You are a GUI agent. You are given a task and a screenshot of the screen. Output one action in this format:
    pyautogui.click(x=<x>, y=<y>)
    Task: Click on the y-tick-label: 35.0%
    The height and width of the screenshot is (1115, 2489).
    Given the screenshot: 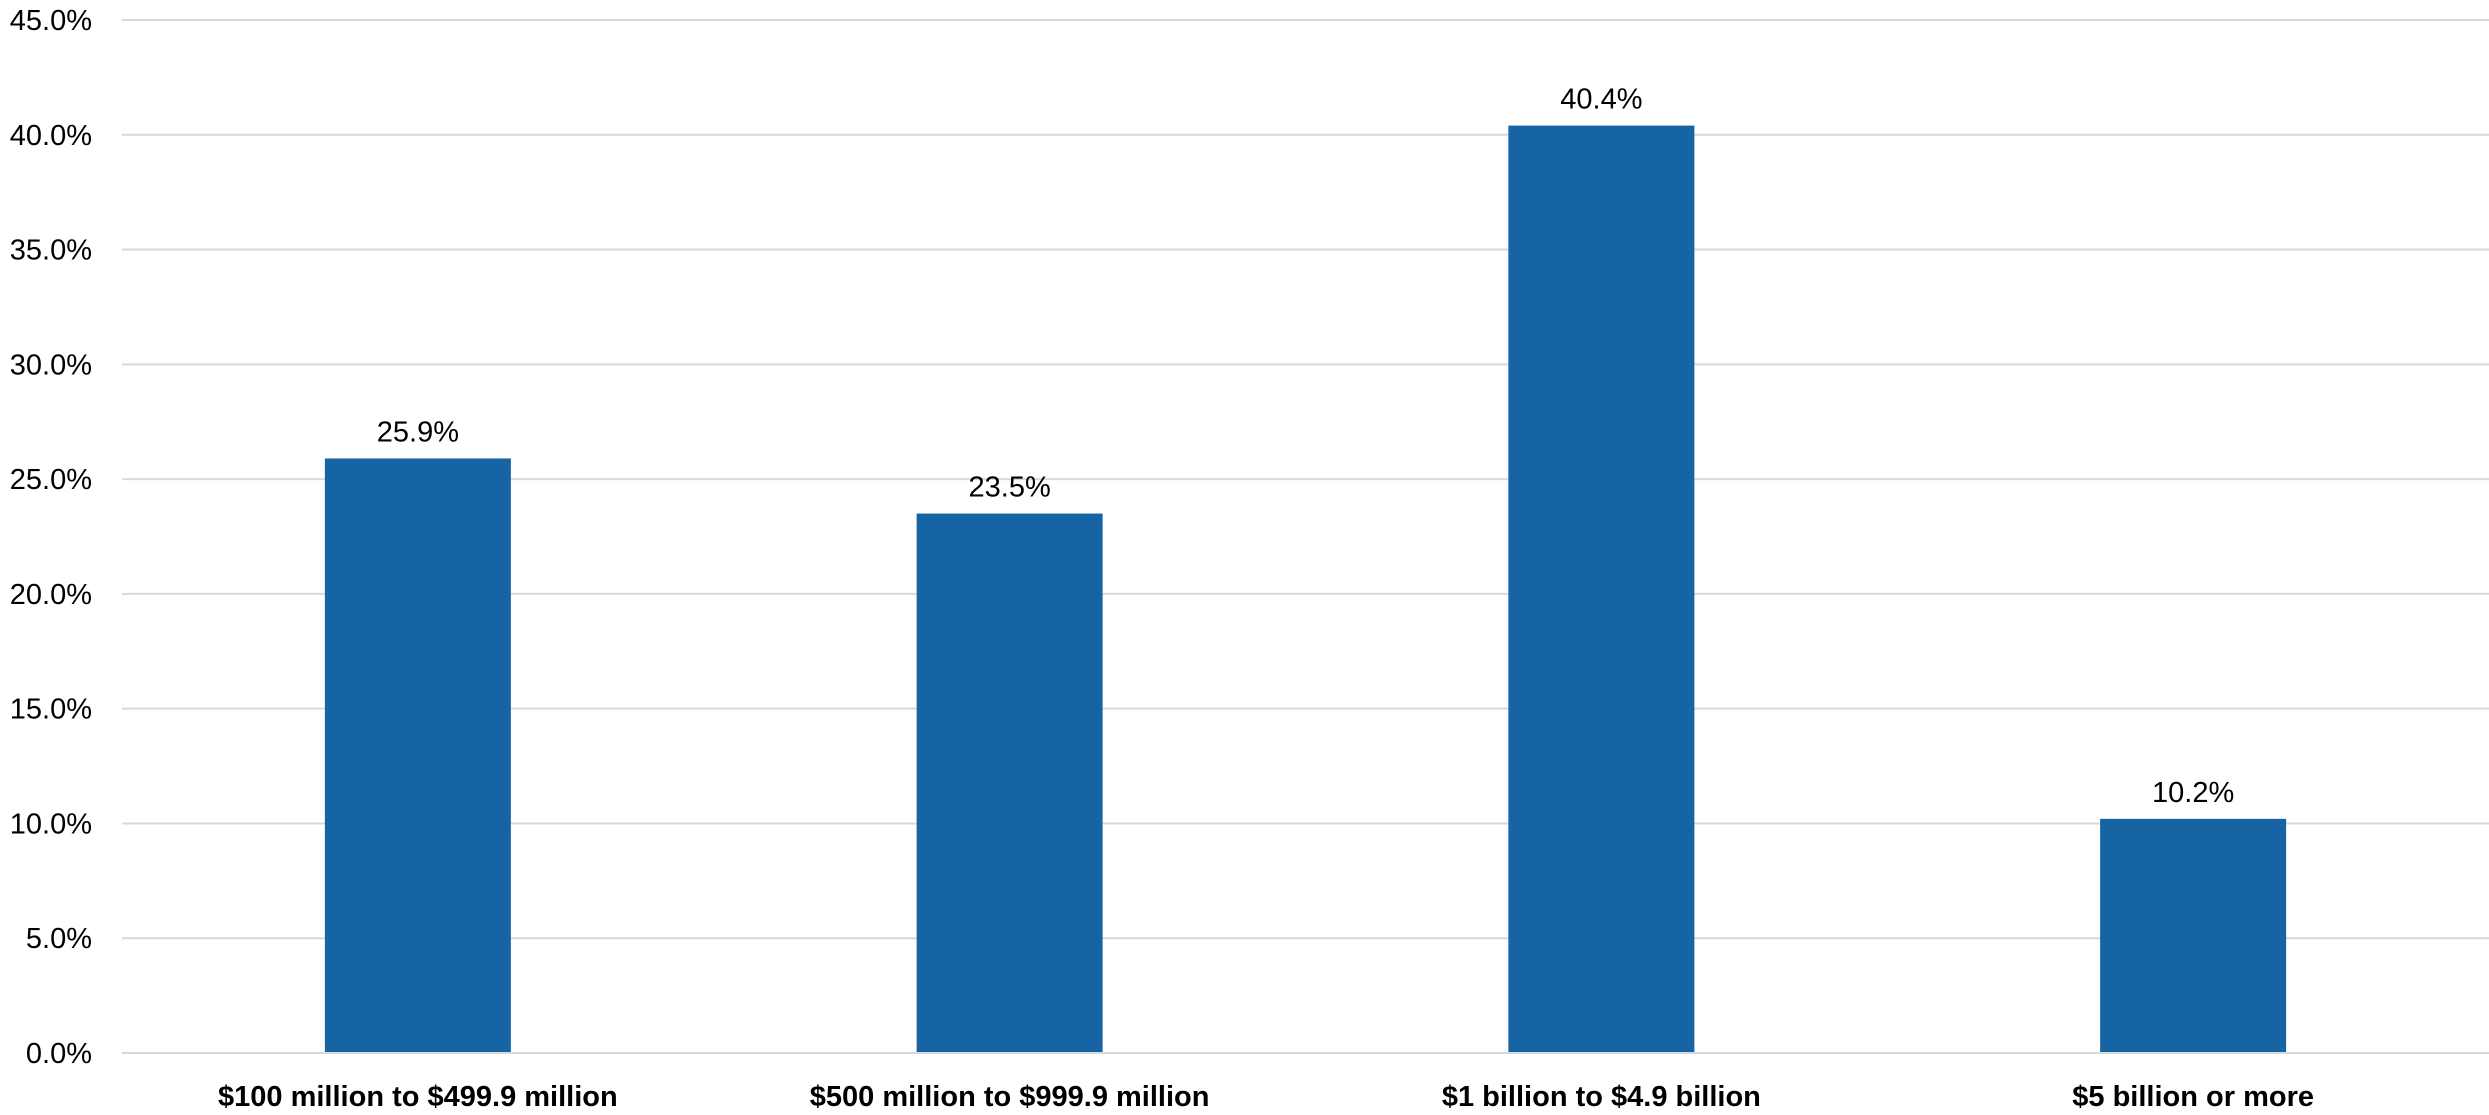 What is the action you would take?
    pyautogui.click(x=51, y=251)
    